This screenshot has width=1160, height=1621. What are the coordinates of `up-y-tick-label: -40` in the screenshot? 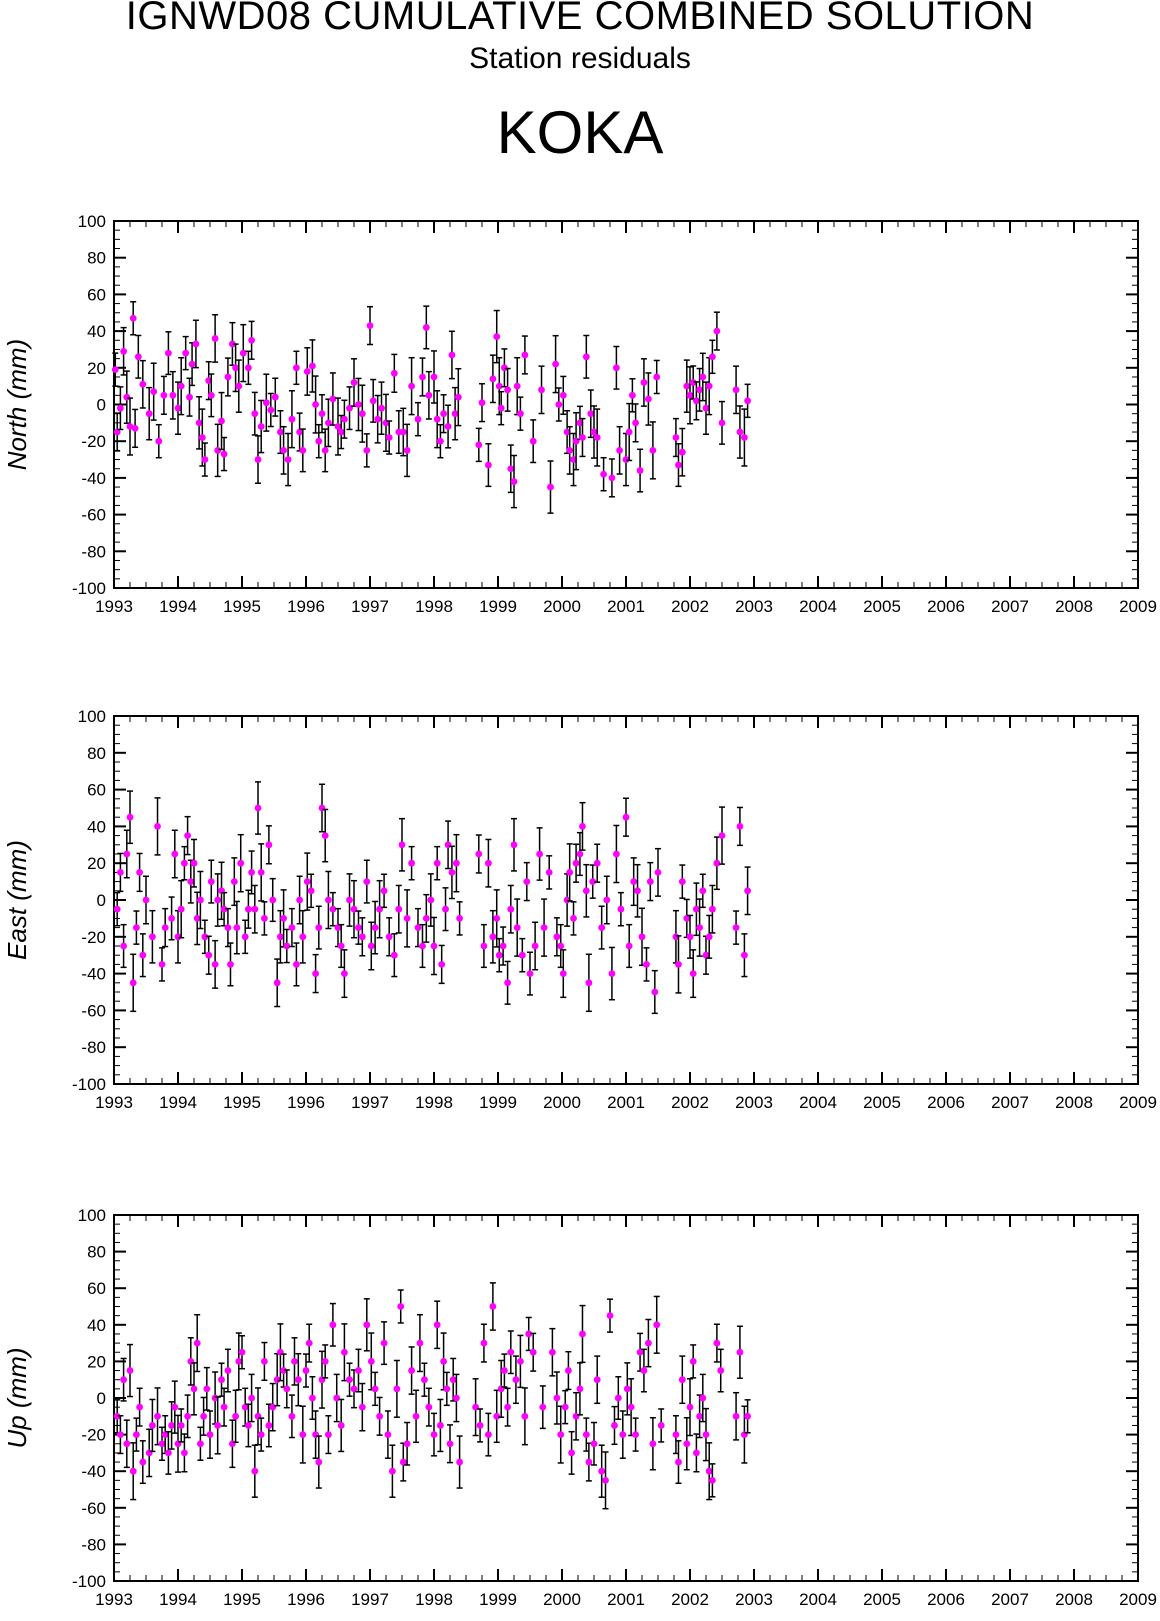 It's located at (93, 1471).